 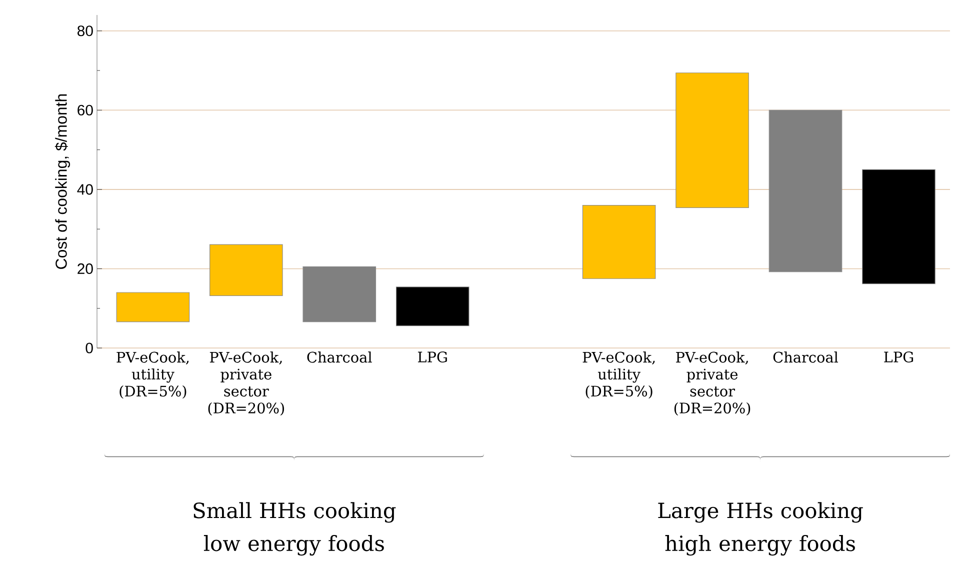 I want to click on text: Small HHs cooking low energy foods, so click(x=295, y=529).